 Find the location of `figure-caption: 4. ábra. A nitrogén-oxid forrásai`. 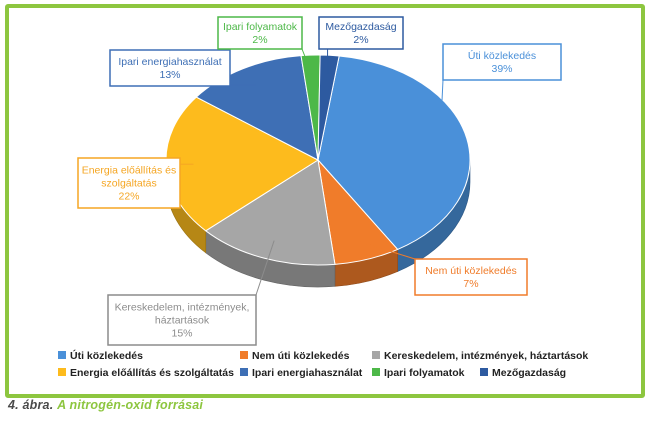

figure-caption: 4. ábra. A nitrogén-oxid forrásai is located at coordinates (105, 405).